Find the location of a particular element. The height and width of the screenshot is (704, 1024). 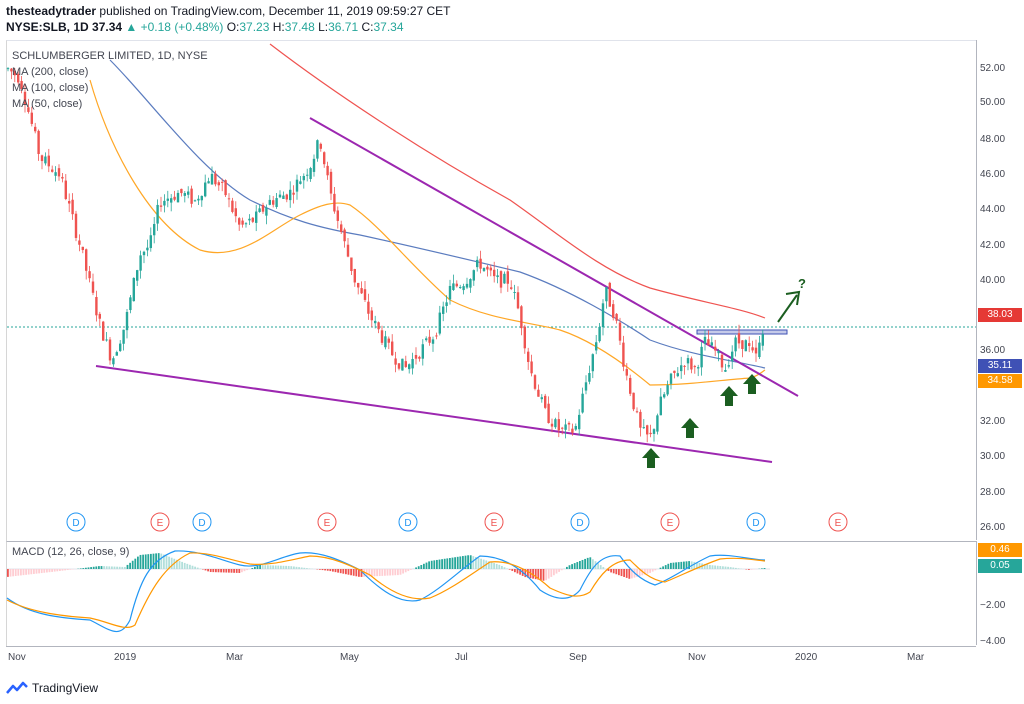

ma200-legend: MA (200, close) is located at coordinates (50, 72).